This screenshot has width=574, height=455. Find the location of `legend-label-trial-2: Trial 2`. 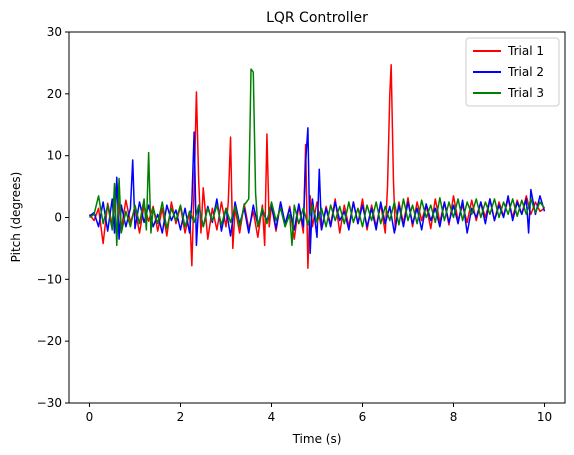

legend-label-trial-2: Trial 2 is located at coordinates (525, 72).